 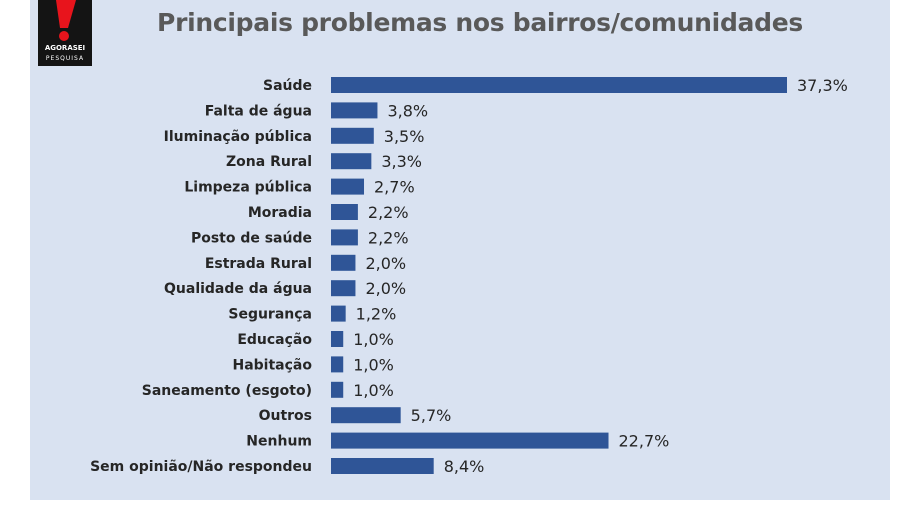 I want to click on category-label: Moradia, so click(x=280, y=213).